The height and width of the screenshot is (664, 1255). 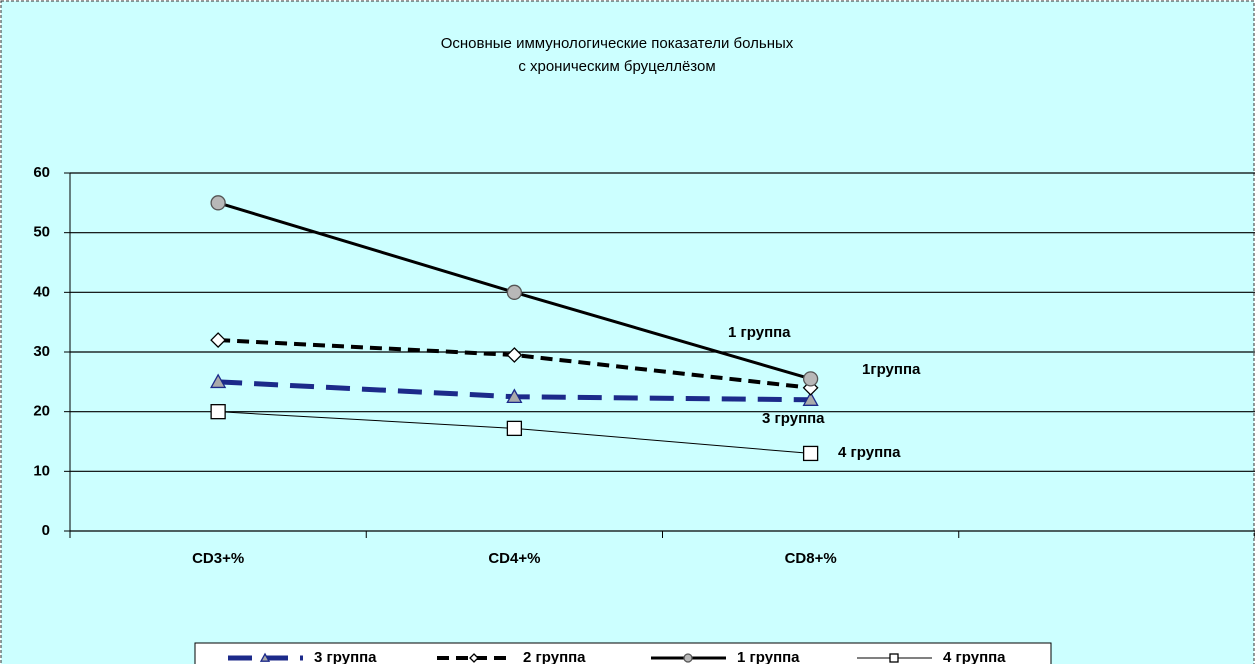 What do you see at coordinates (891, 369) in the screenshot?
I see `annotation: 1группа` at bounding box center [891, 369].